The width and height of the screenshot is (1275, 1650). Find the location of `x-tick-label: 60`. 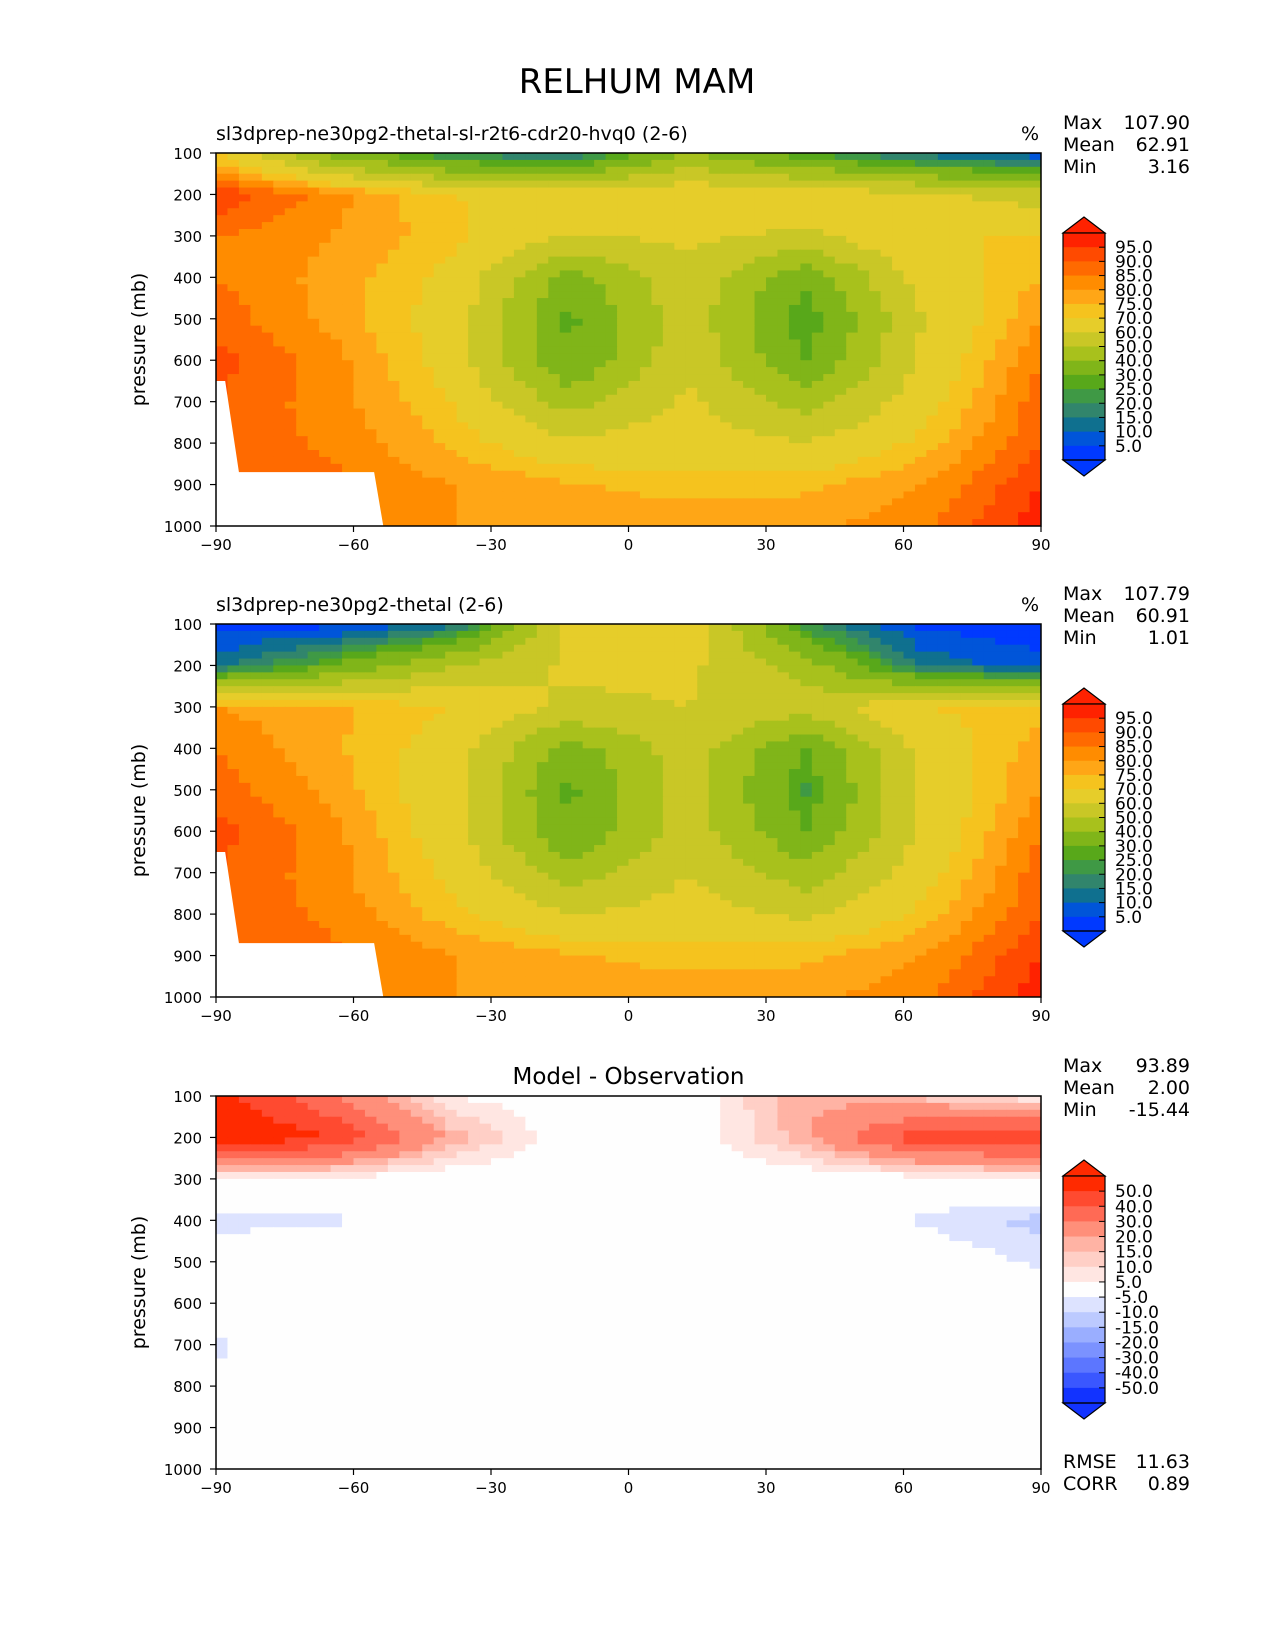

x-tick-label: 60 is located at coordinates (903, 545).